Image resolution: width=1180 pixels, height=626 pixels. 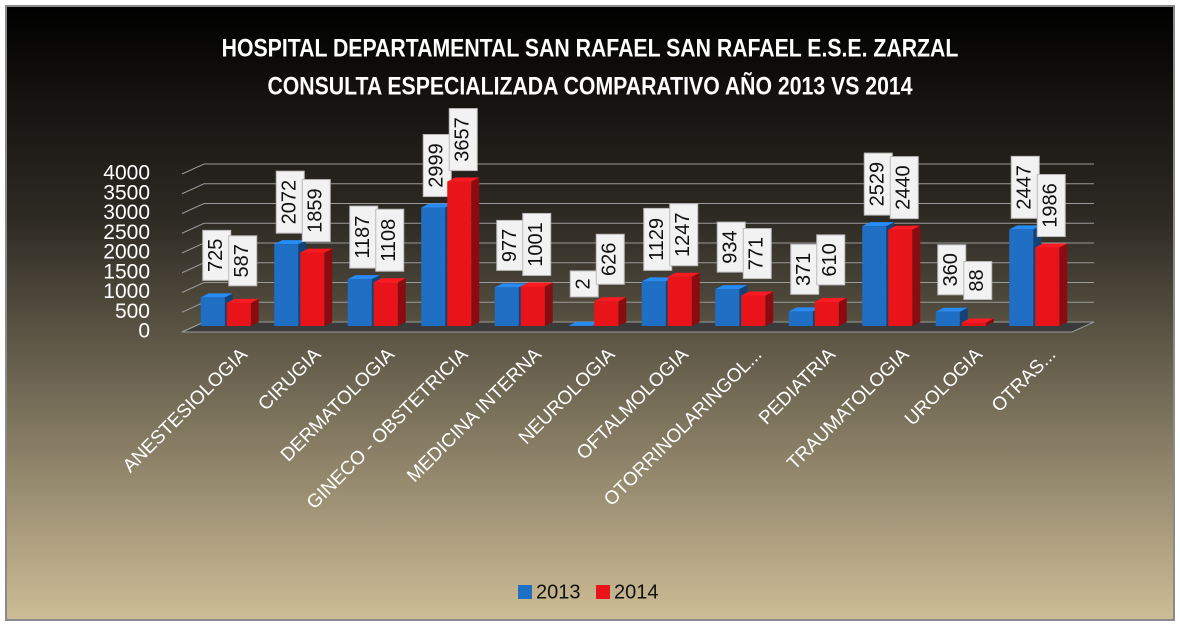 I want to click on value-label: 3657, so click(x=463, y=139).